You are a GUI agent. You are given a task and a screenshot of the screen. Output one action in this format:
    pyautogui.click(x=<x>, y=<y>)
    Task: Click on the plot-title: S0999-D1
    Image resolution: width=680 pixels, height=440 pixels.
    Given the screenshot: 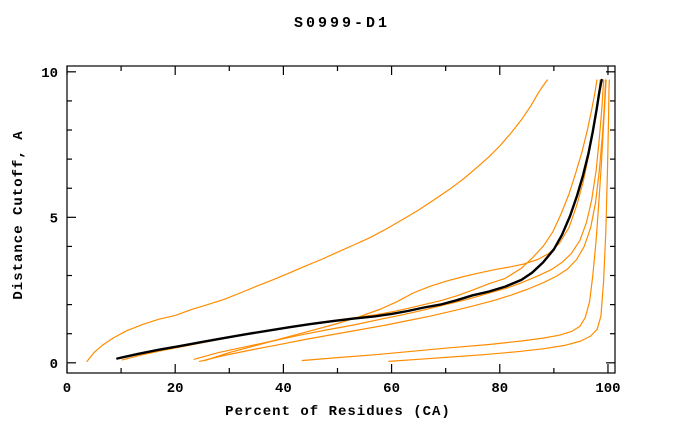 What is the action you would take?
    pyautogui.click(x=342, y=23)
    